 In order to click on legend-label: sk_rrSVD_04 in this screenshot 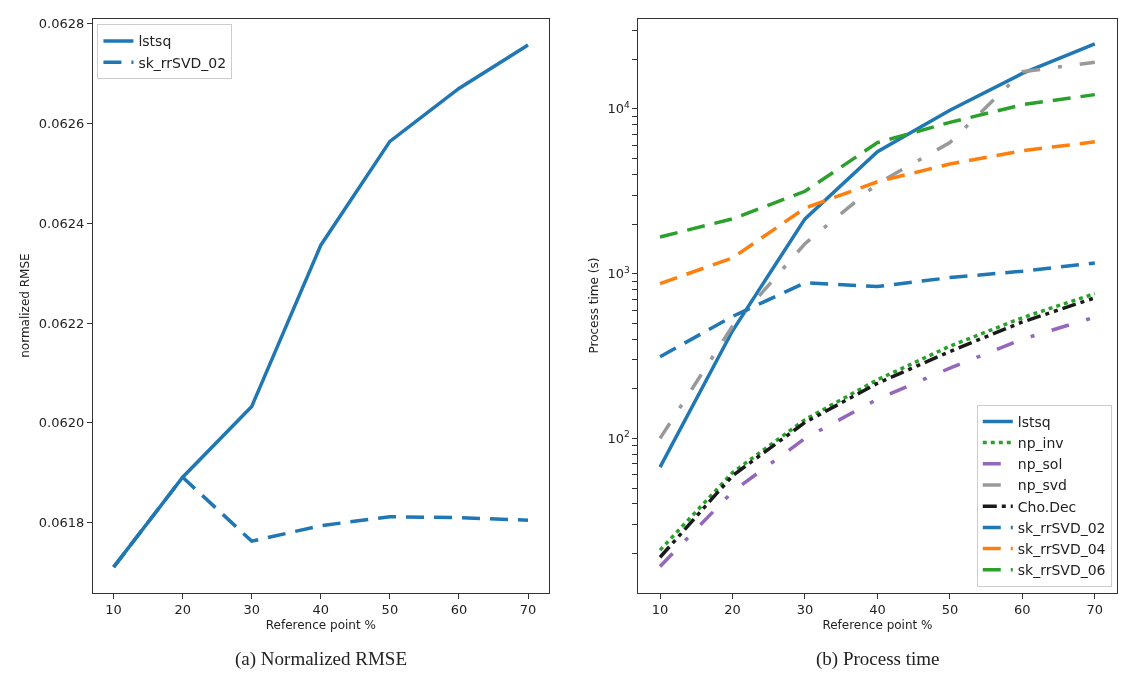, I will do `click(1061, 549)`.